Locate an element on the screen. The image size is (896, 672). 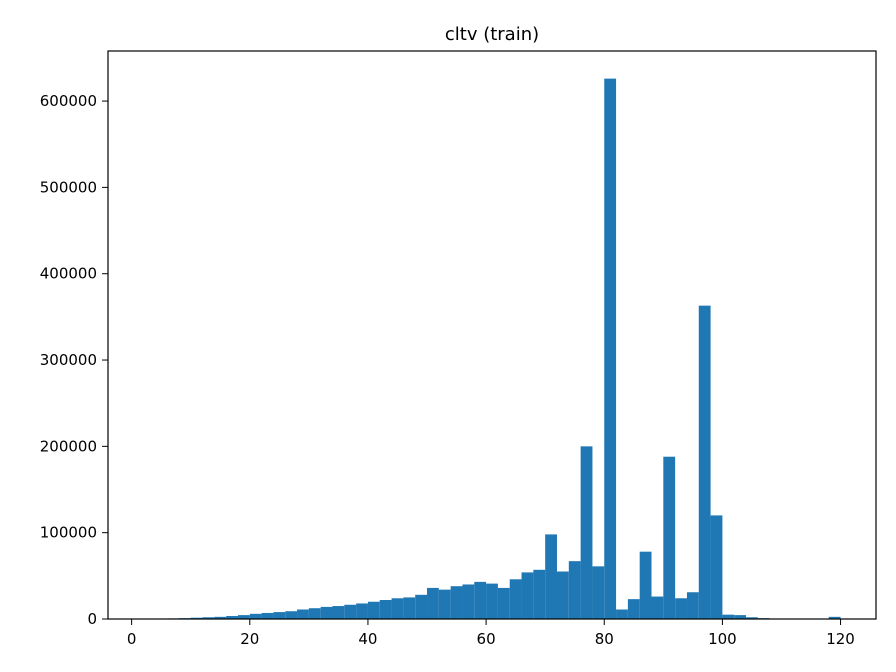
y-tick-label: 200000 is located at coordinates (68, 446).